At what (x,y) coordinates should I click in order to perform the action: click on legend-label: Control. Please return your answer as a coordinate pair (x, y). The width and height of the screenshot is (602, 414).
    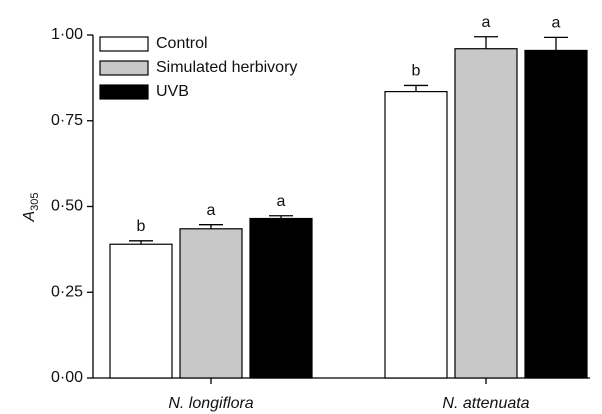
    Looking at the image, I should click on (182, 43).